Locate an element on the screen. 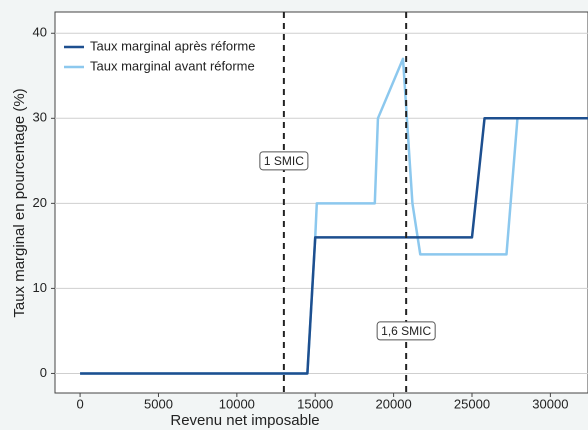  annotation: 1,6 SMIC is located at coordinates (406, 331).